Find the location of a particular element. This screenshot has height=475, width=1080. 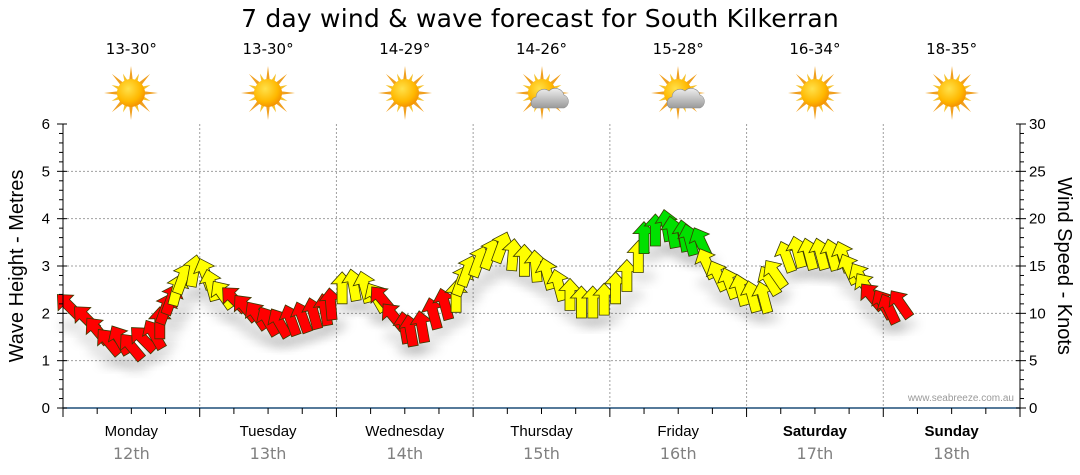

day-date-label: 14th is located at coordinates (404, 453).